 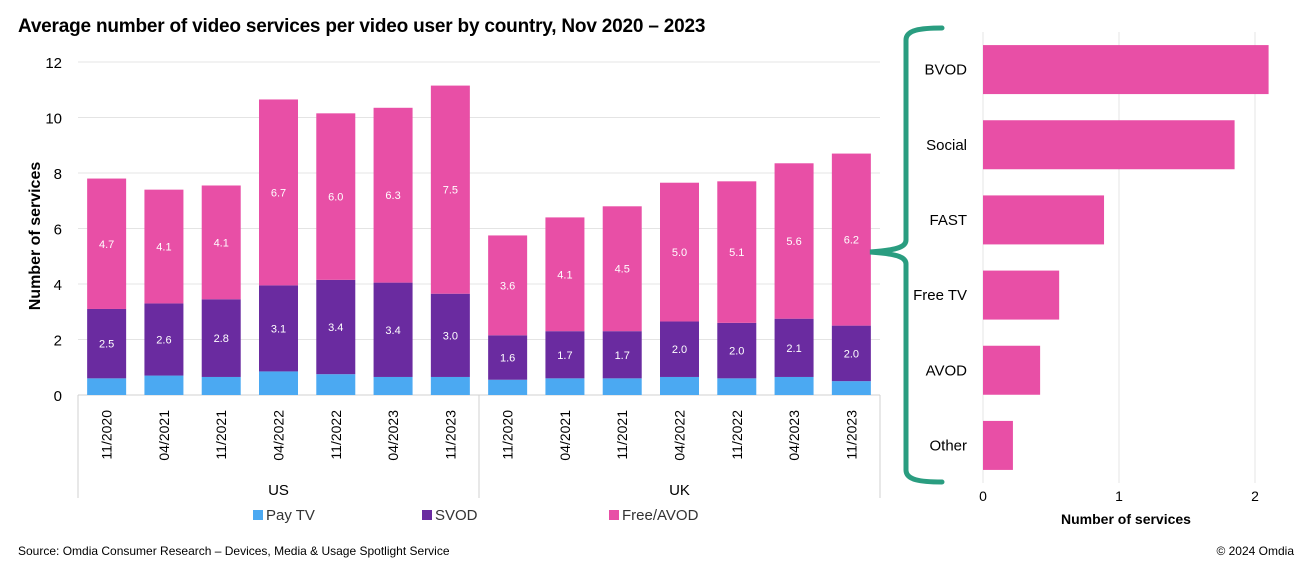 I want to click on data-label: 5.6, so click(x=793, y=242).